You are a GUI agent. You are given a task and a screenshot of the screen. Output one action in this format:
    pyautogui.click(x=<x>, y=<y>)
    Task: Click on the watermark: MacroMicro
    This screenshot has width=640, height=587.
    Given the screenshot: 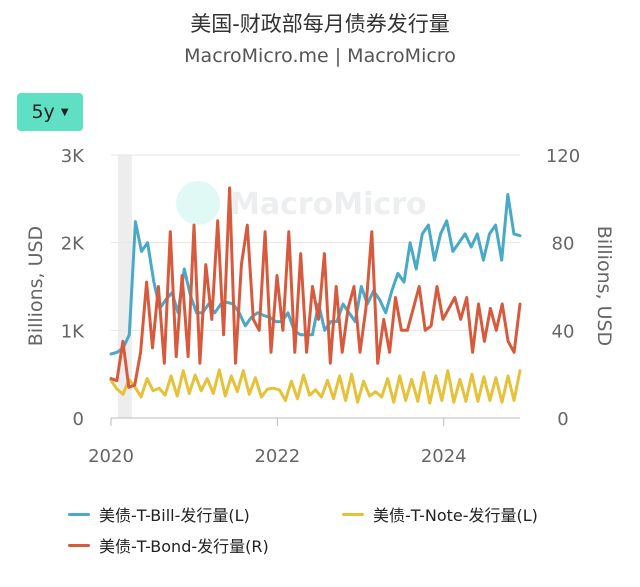 What is the action you would take?
    pyautogui.click(x=301, y=203)
    